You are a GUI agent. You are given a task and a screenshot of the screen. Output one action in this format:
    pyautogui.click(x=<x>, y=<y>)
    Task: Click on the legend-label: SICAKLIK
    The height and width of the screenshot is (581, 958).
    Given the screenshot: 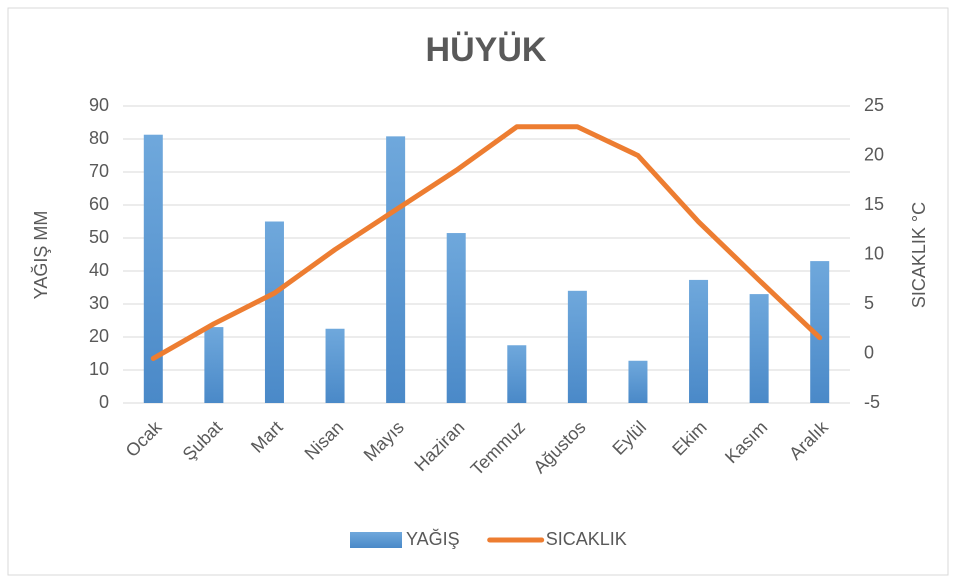 What is the action you would take?
    pyautogui.click(x=586, y=539)
    